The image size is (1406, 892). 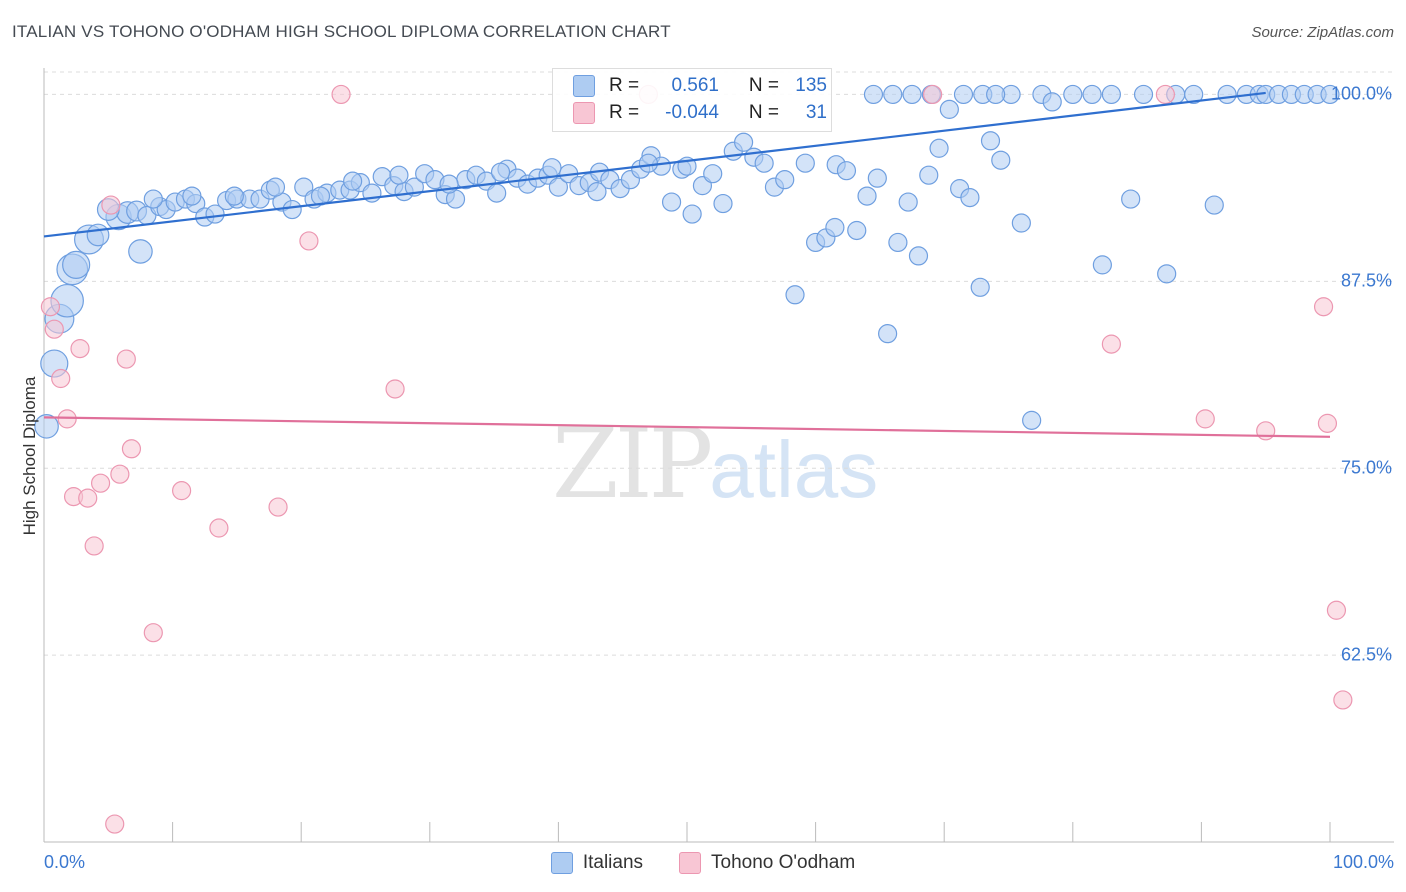 What do you see at coordinates (687, 427) in the screenshot?
I see `tohono-trend-line` at bounding box center [687, 427].